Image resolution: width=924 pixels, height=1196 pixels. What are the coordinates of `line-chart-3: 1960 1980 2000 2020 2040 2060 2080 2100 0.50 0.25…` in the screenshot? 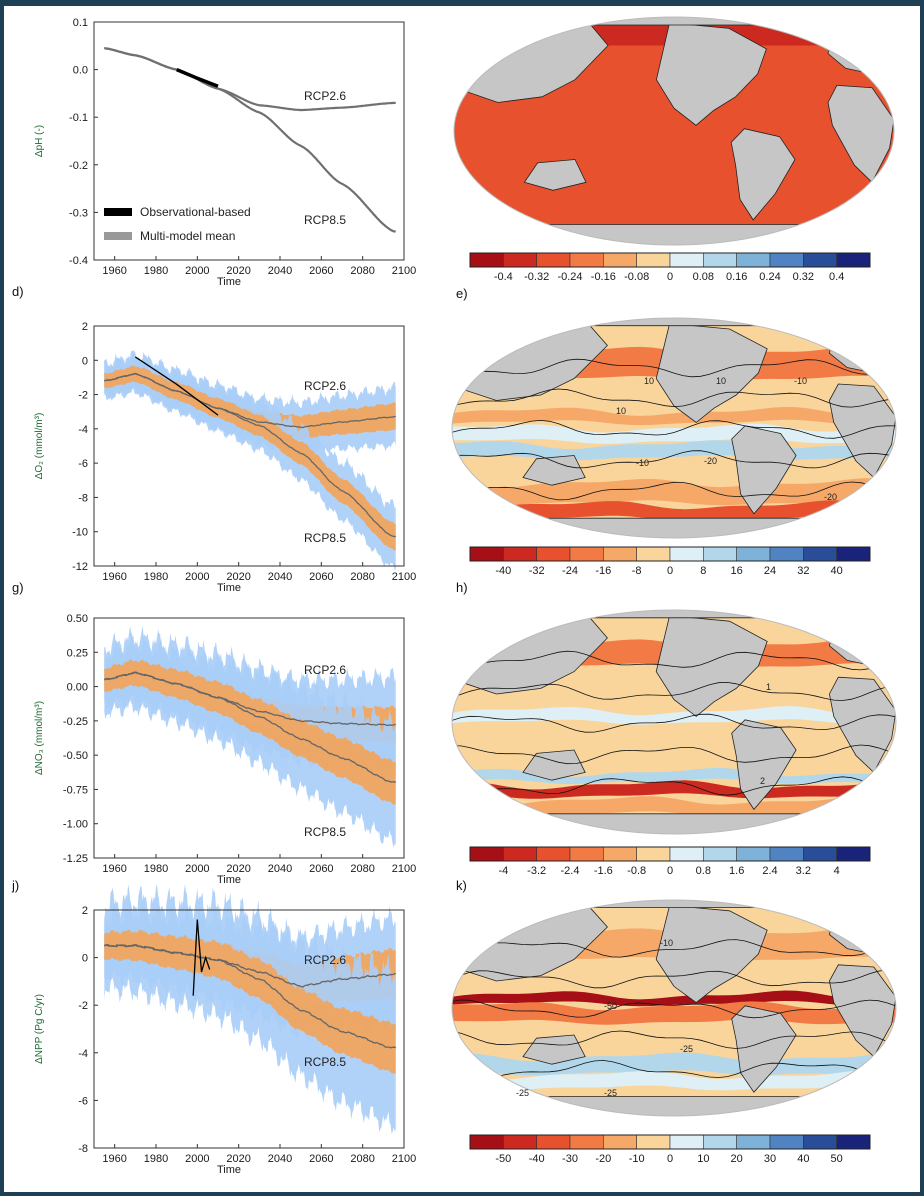 It's located at (225, 749).